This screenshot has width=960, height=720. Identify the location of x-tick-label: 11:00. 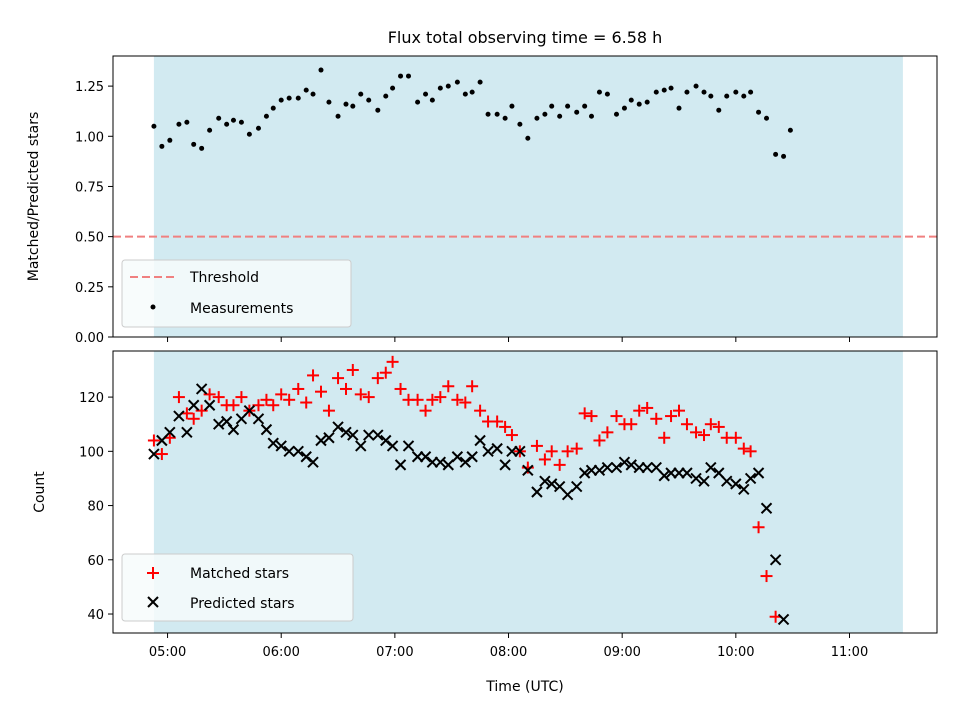
(849, 652).